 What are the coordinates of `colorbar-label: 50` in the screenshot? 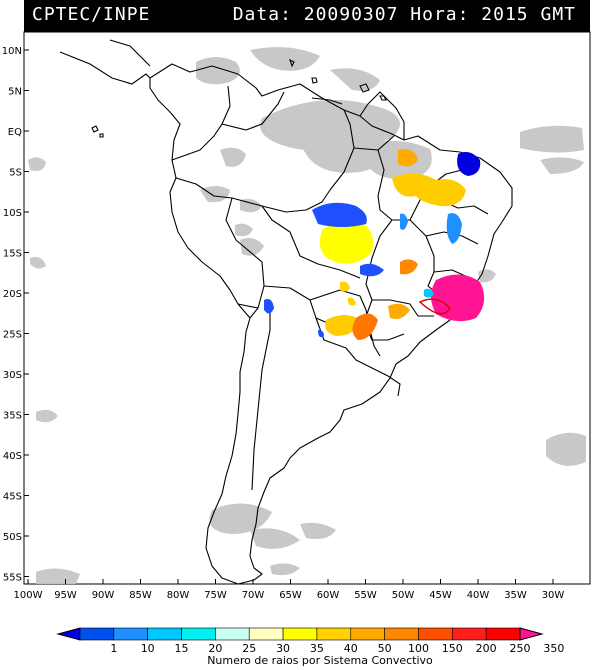 It's located at (385, 648).